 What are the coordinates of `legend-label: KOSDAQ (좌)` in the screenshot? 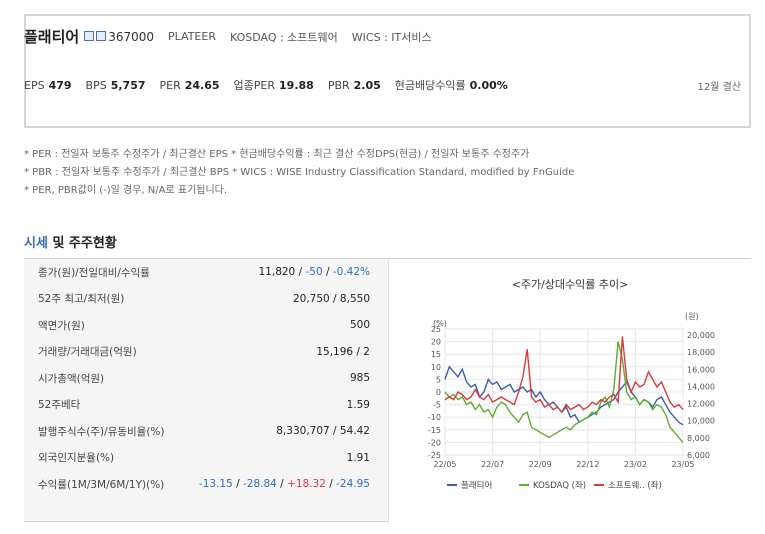 It's located at (559, 486).